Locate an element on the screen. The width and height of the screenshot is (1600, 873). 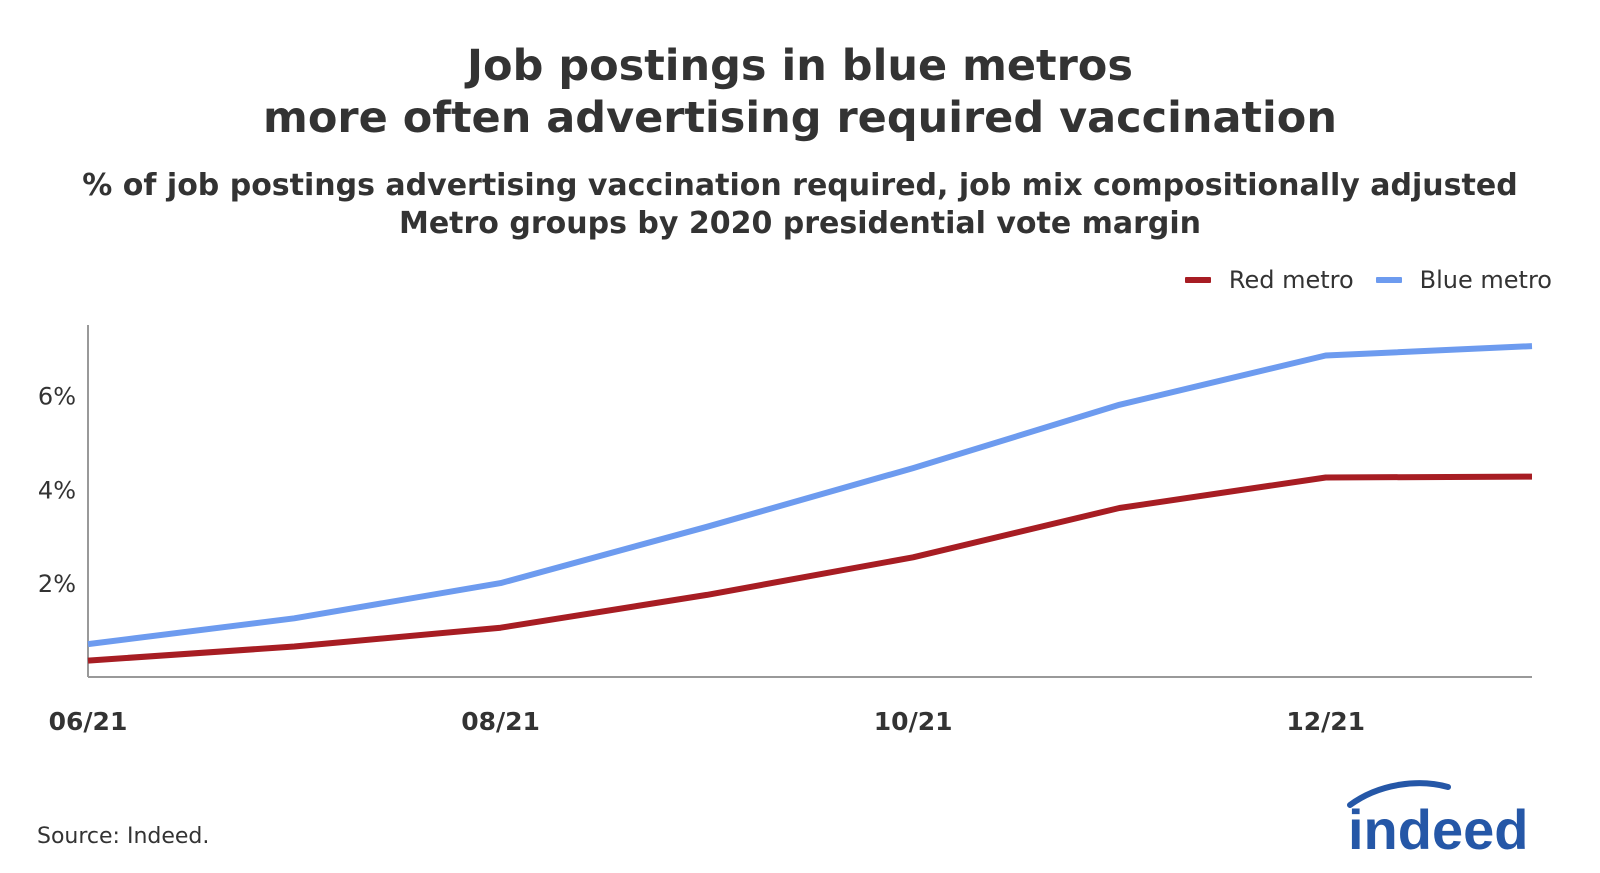
x-tick-label: 10/21 is located at coordinates (913, 721).